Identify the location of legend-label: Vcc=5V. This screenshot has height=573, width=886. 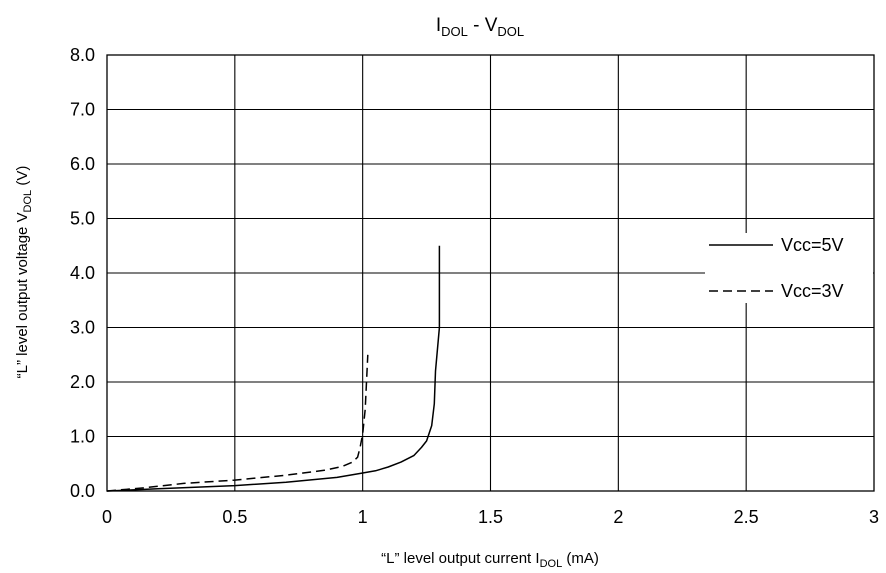
(812, 245).